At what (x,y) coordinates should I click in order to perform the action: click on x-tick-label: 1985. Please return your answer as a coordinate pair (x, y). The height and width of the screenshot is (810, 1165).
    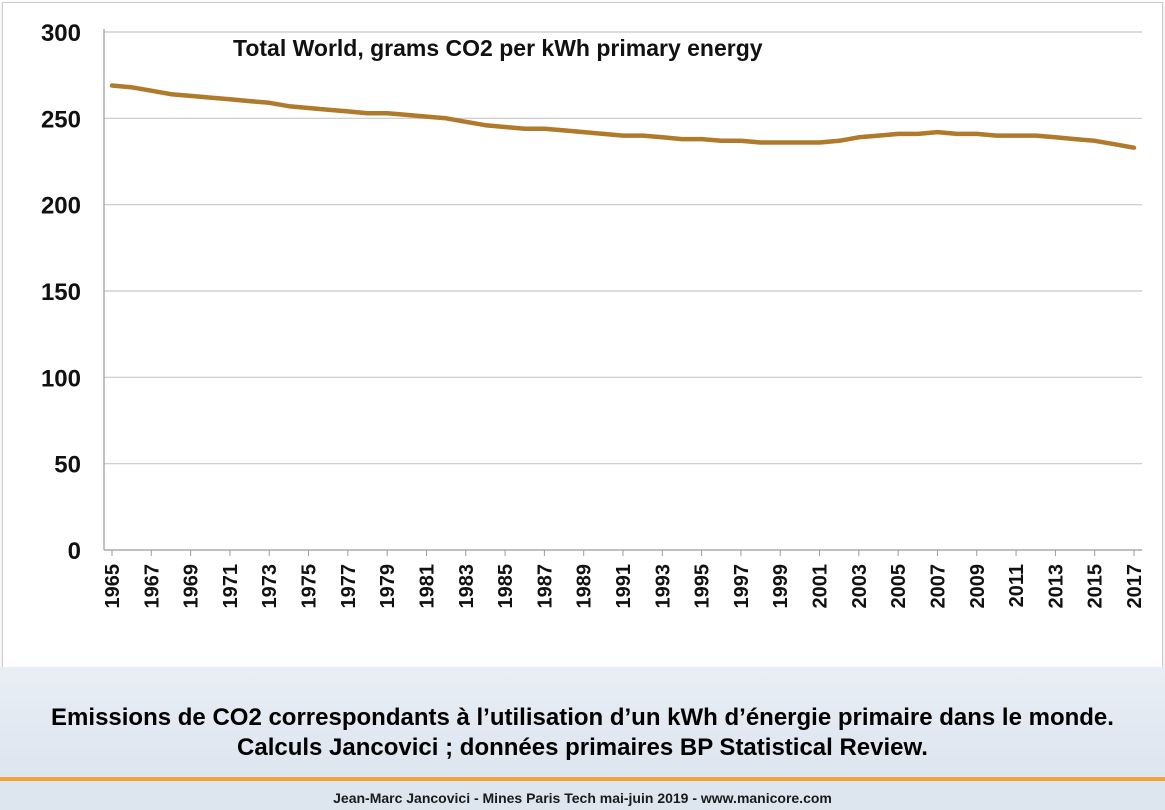
    Looking at the image, I should click on (506, 586).